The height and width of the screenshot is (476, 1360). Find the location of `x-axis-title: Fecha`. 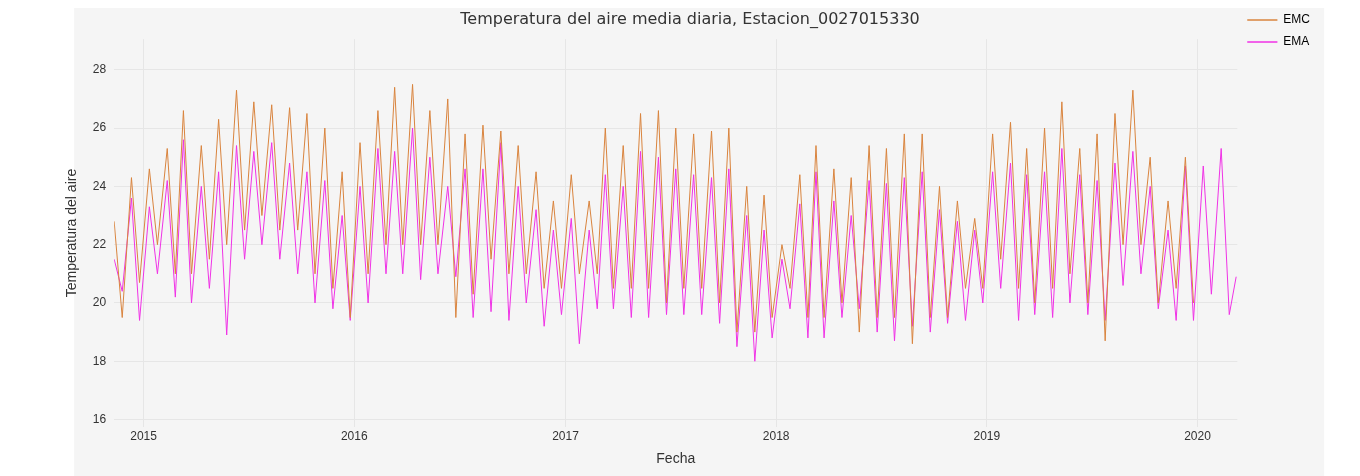

x-axis-title: Fecha is located at coordinates (676, 458).